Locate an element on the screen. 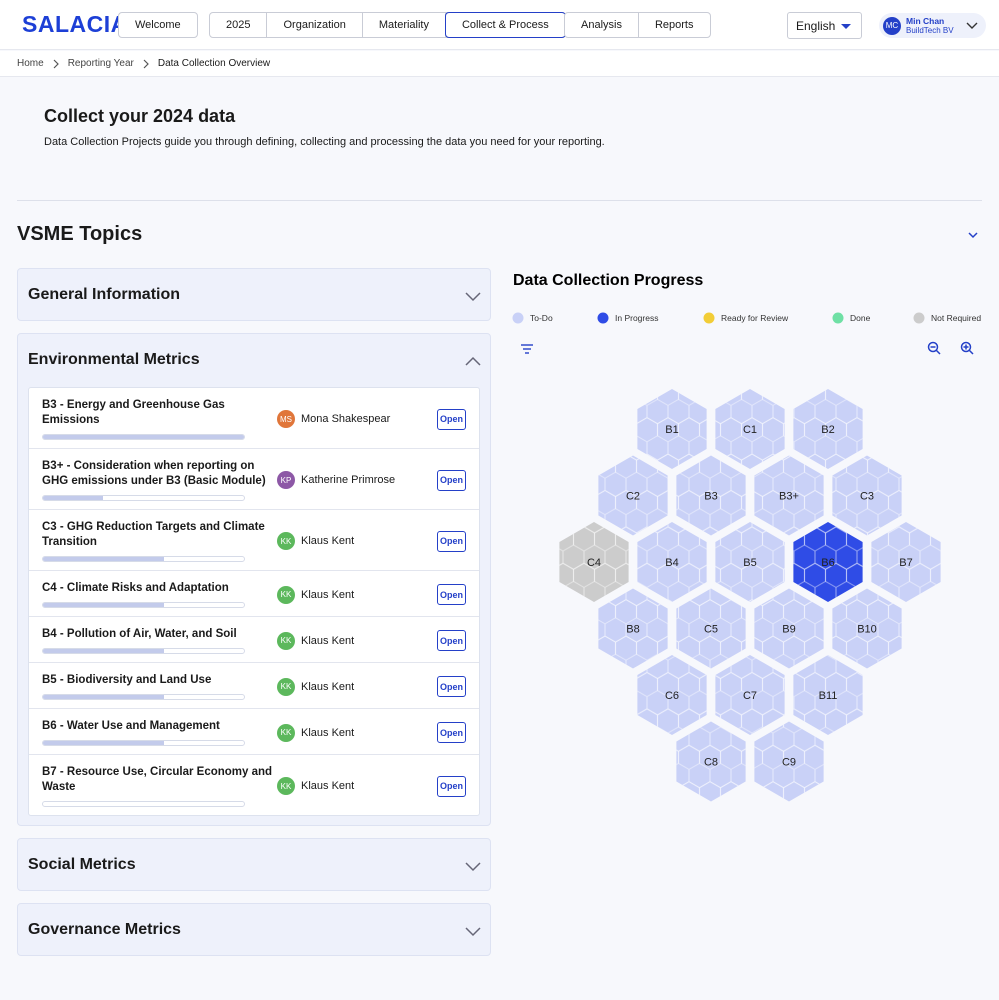 This screenshot has height=1000, width=999. hex-cell: C2 is located at coordinates (633, 495).